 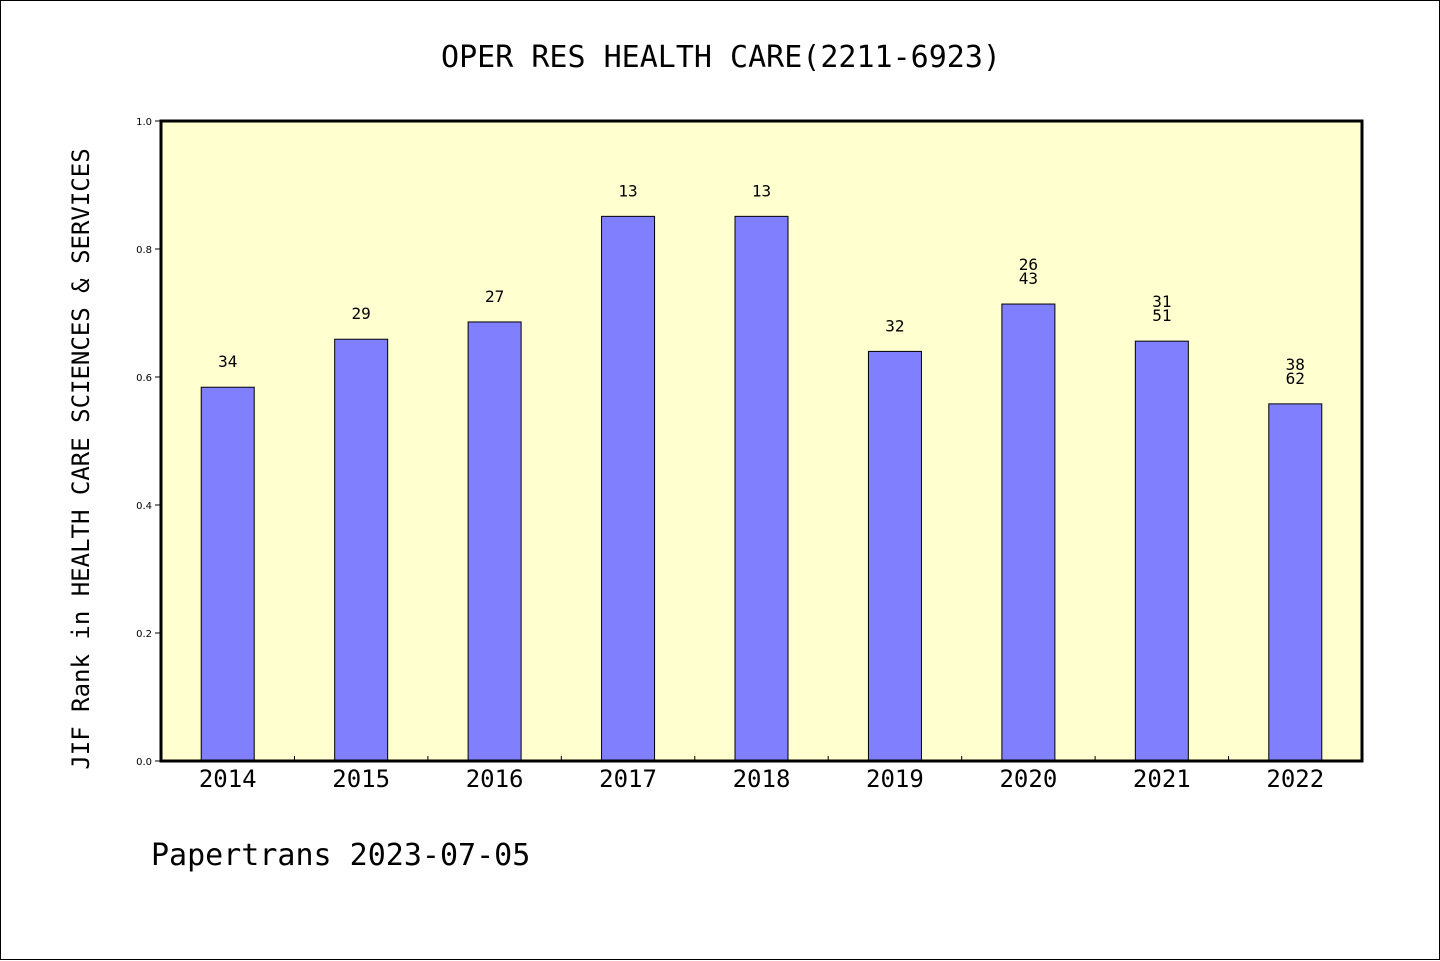 I want to click on y-tick-label: 0.8, so click(x=144, y=250).